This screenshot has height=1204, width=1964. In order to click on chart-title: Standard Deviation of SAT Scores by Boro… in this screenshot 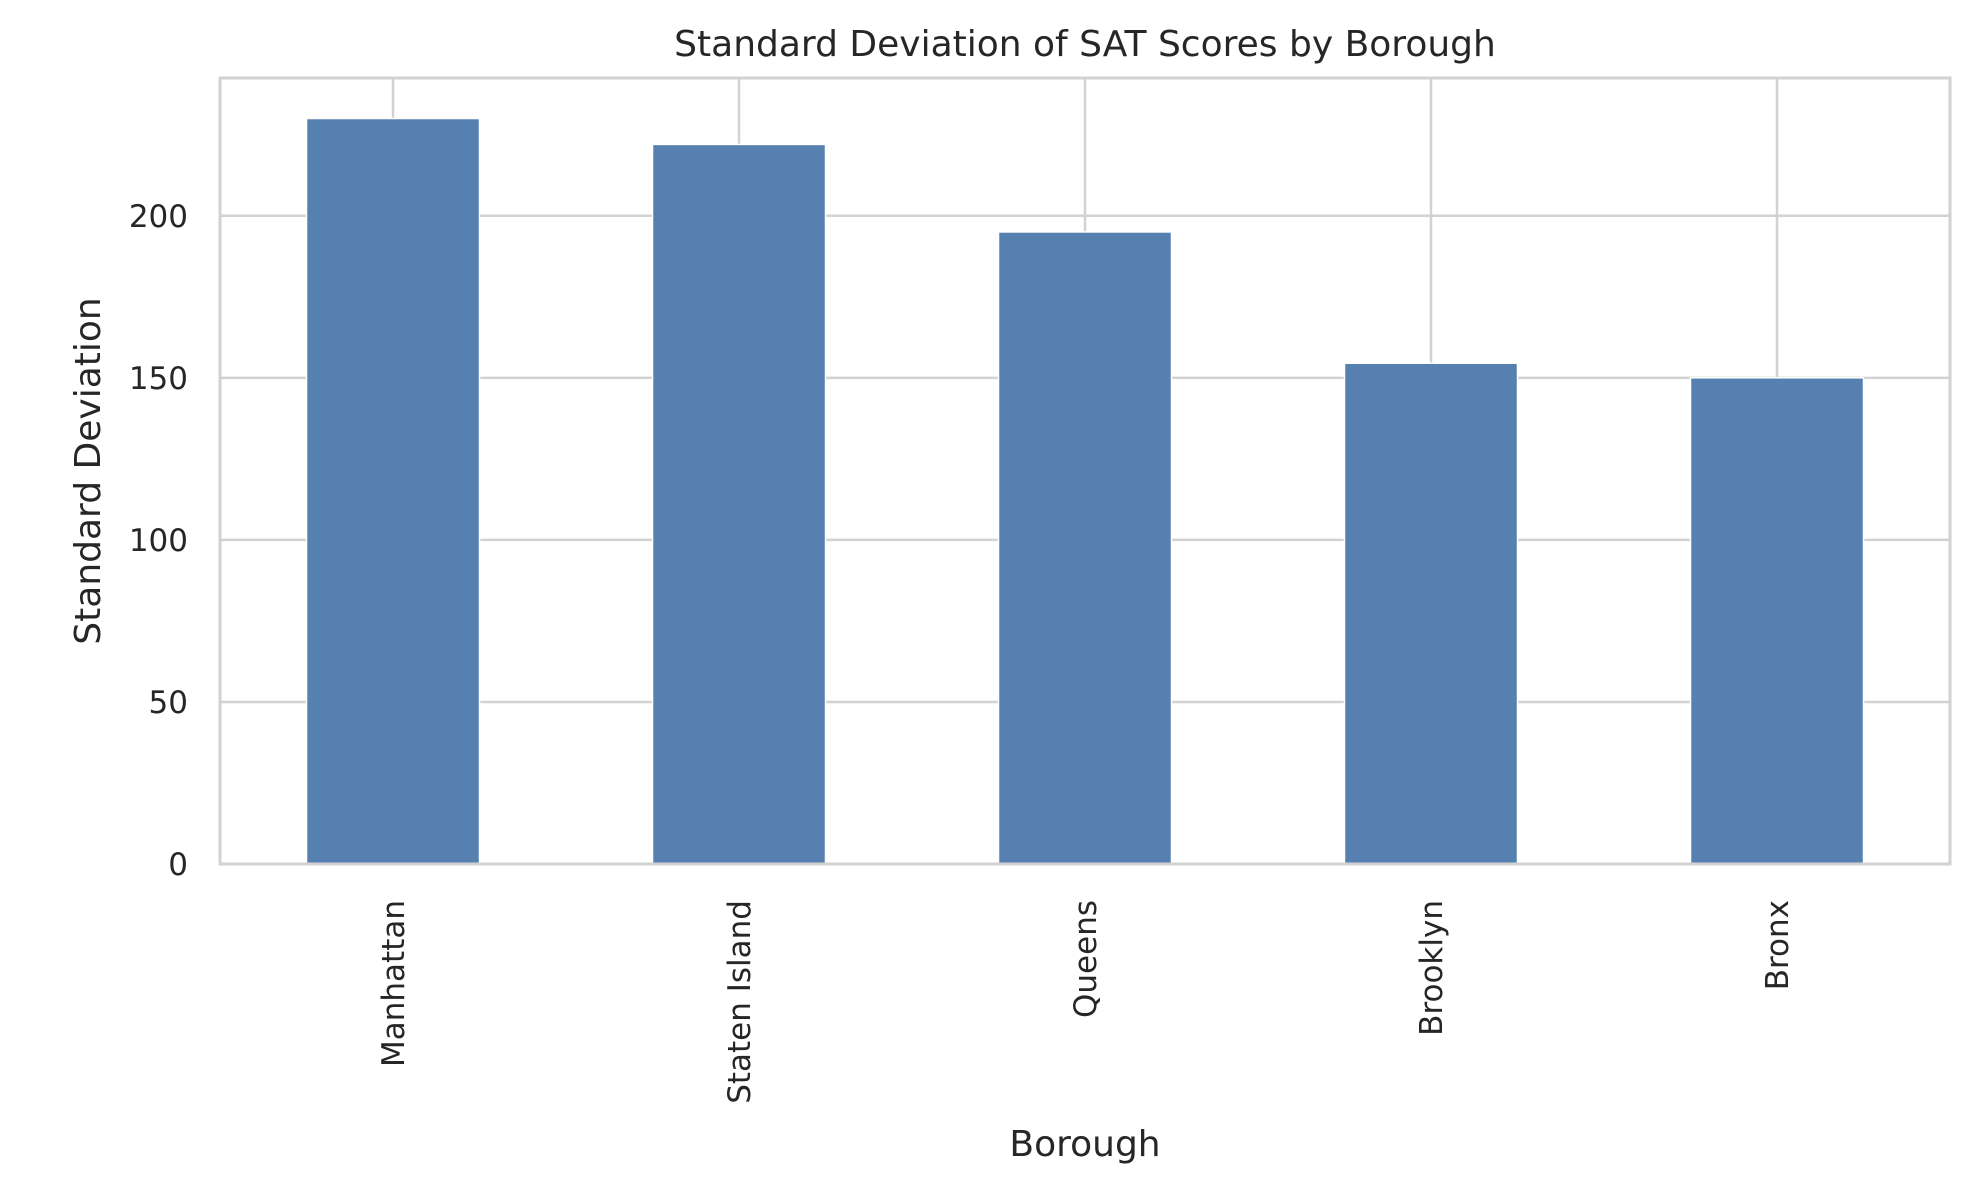, I will do `click(1085, 44)`.